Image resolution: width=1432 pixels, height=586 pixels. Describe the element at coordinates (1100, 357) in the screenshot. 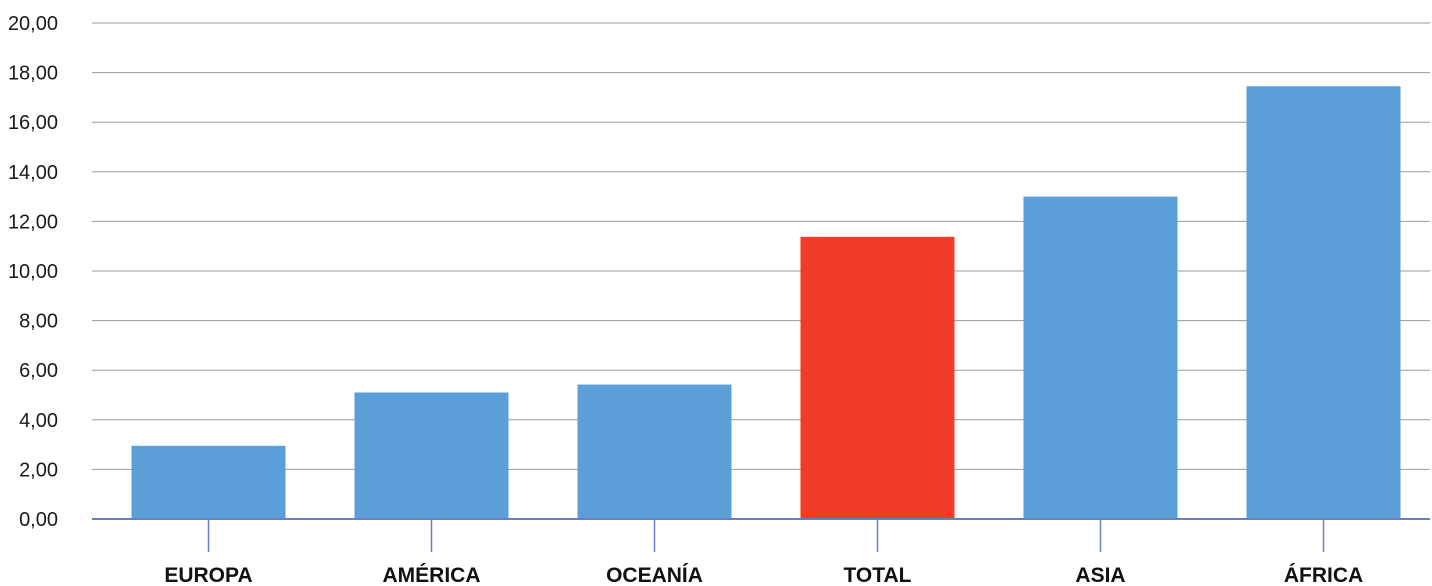

I see `bar-asia` at that location.